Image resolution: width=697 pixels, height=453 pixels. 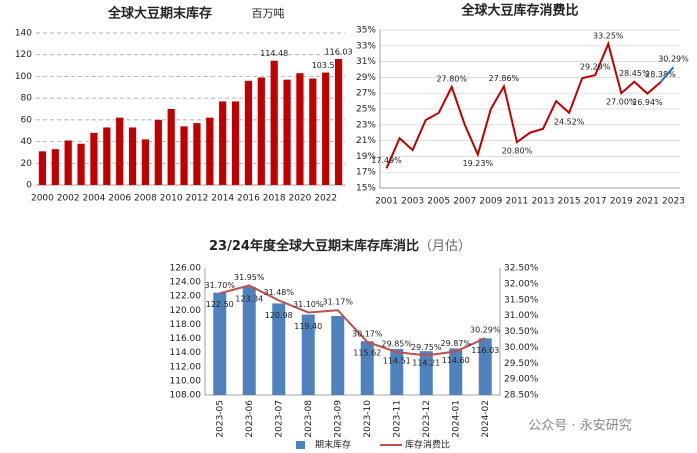 What do you see at coordinates (278, 292) in the screenshot?
I see `data-label: 31.48%` at bounding box center [278, 292].